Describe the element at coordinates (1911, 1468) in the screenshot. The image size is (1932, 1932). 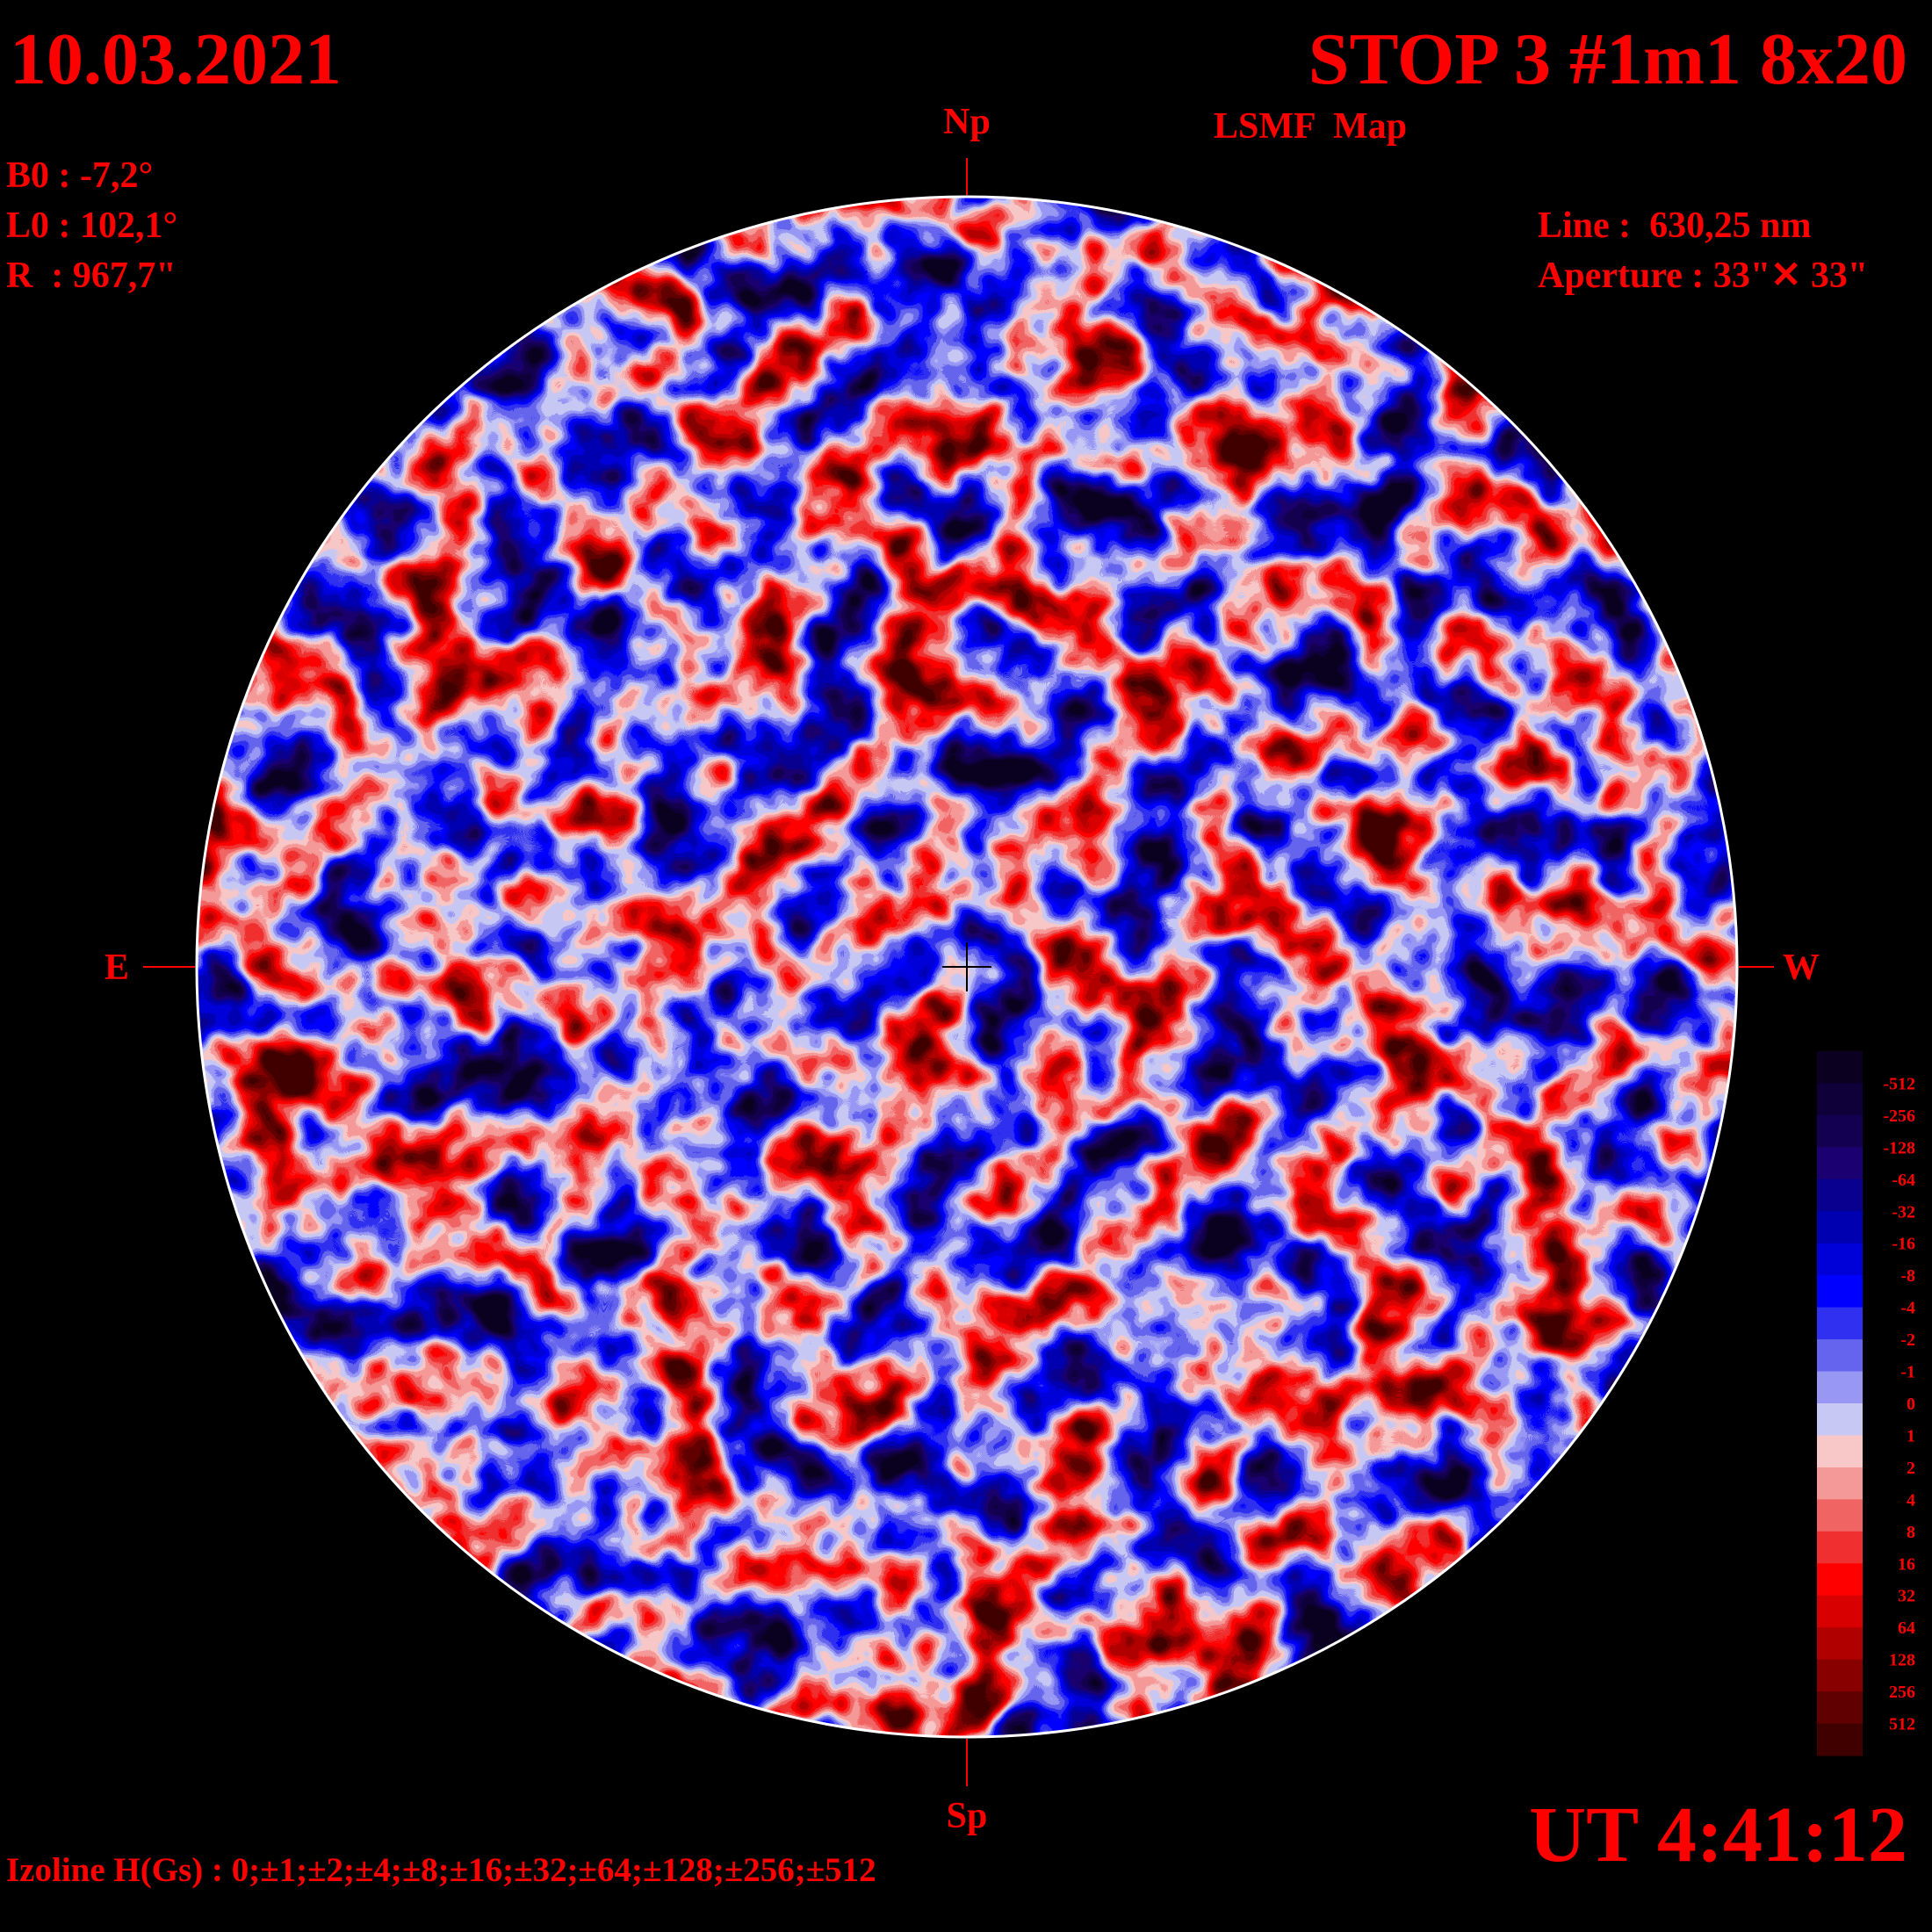
I see `colorbar-label: 2` at that location.